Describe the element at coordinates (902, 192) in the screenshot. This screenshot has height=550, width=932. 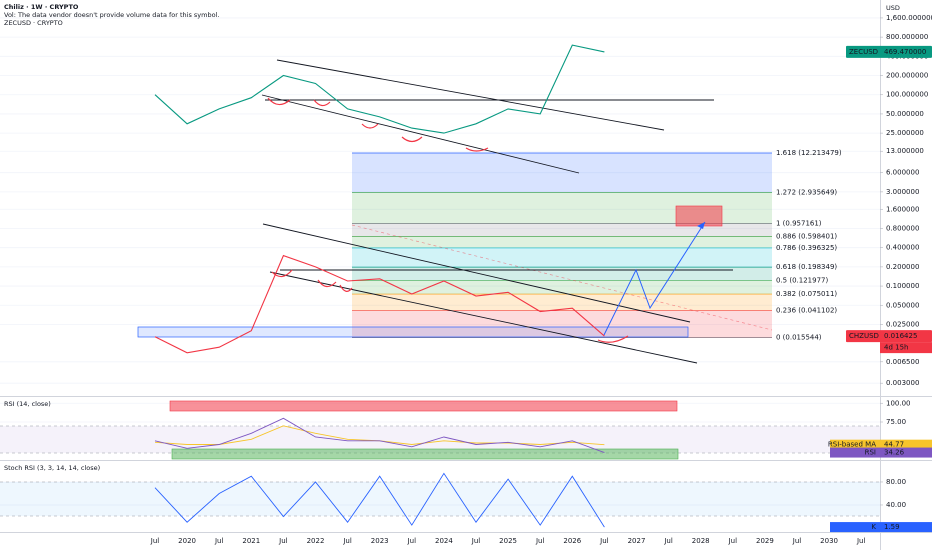
I see `y-tick-label: 3.000000` at that location.